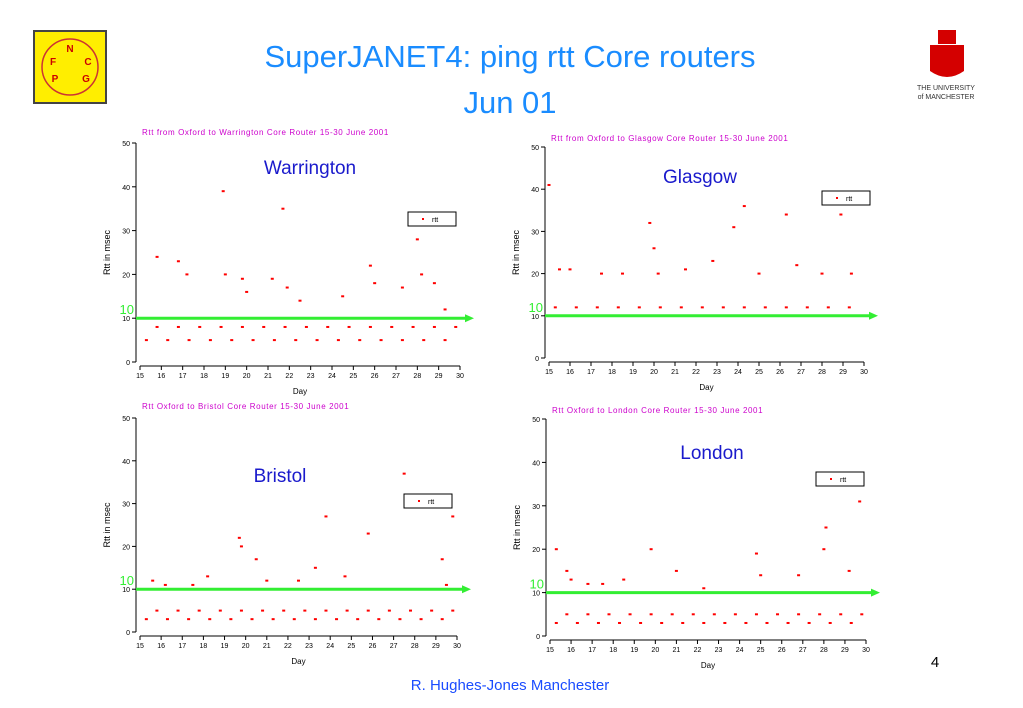 This screenshot has width=1023, height=708. I want to click on y-tick-label: 20, so click(536, 550).